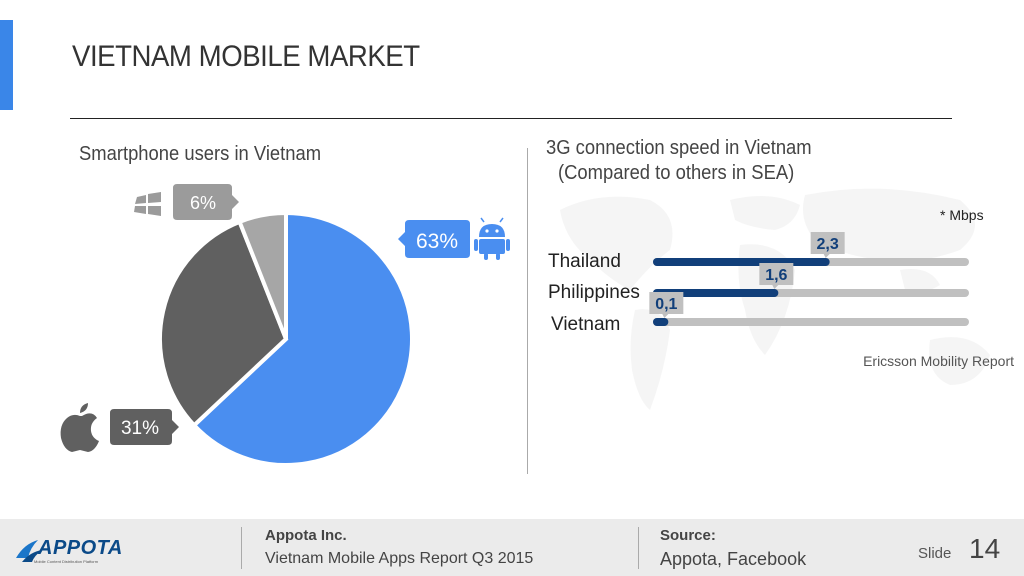 Image resolution: width=1024 pixels, height=576 pixels. Describe the element at coordinates (140, 428) in the screenshot. I see `slice-label-ios: 31%` at that location.